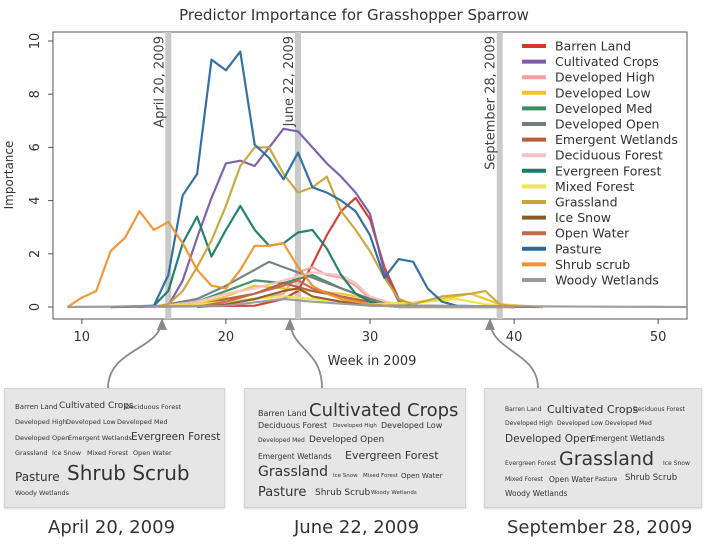  Describe the element at coordinates (586, 202) in the screenshot. I see `legend-label: Grassland` at that location.